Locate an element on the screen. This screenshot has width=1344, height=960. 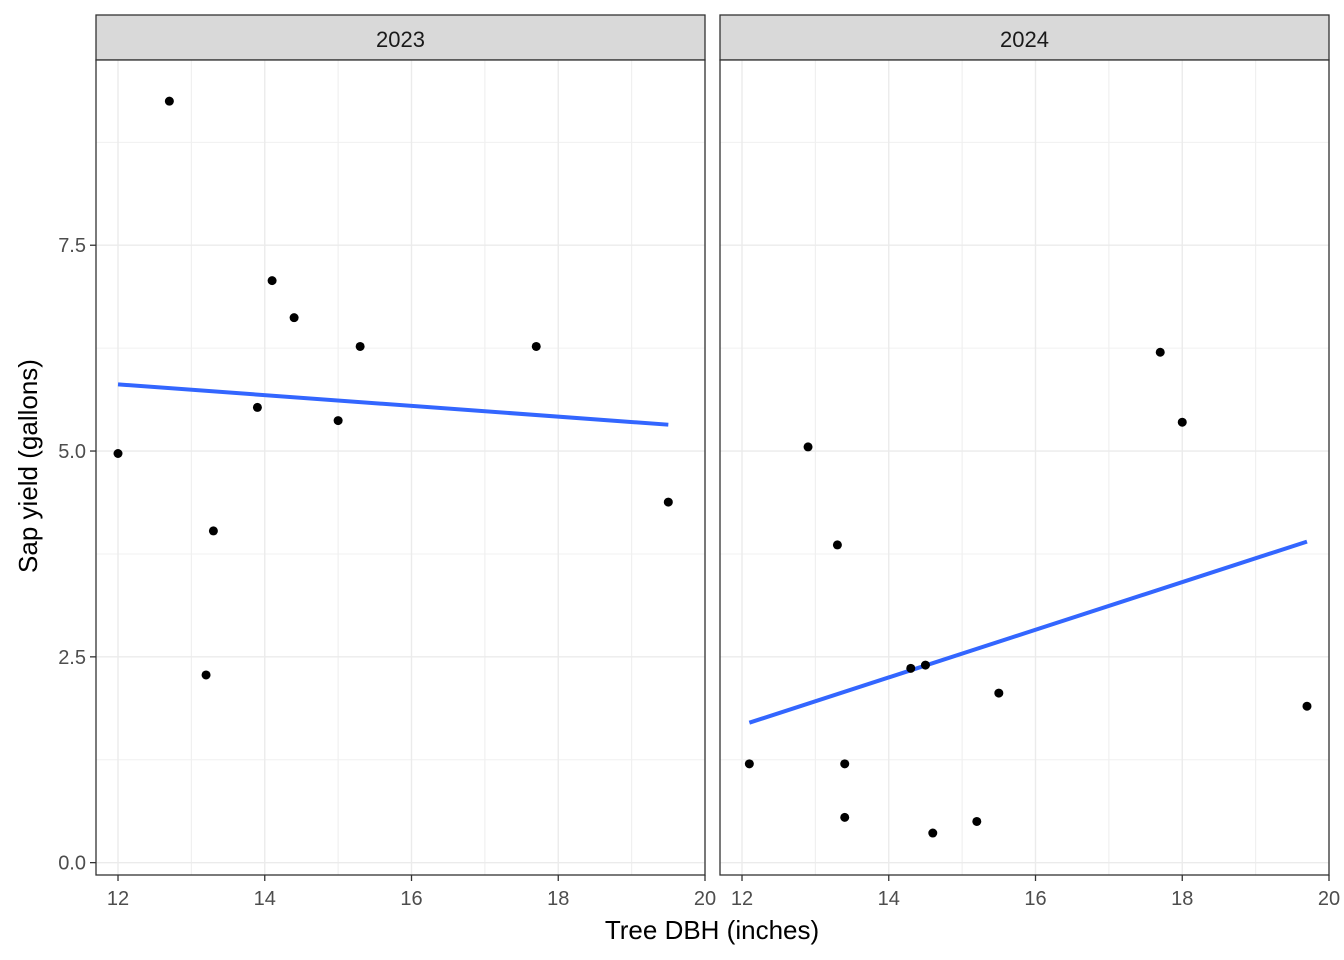
y-axis: 0.0 2.5 5.0 7.5 is located at coordinates (77, 555).